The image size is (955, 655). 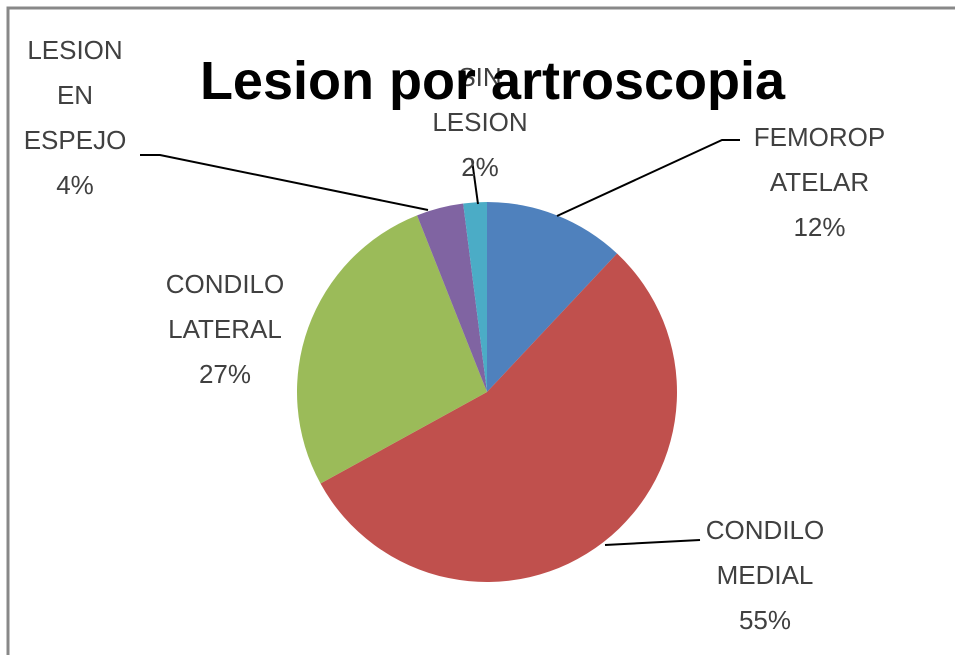 I want to click on slice-label: CONDILO MEDIAL 55%, so click(x=765, y=575).